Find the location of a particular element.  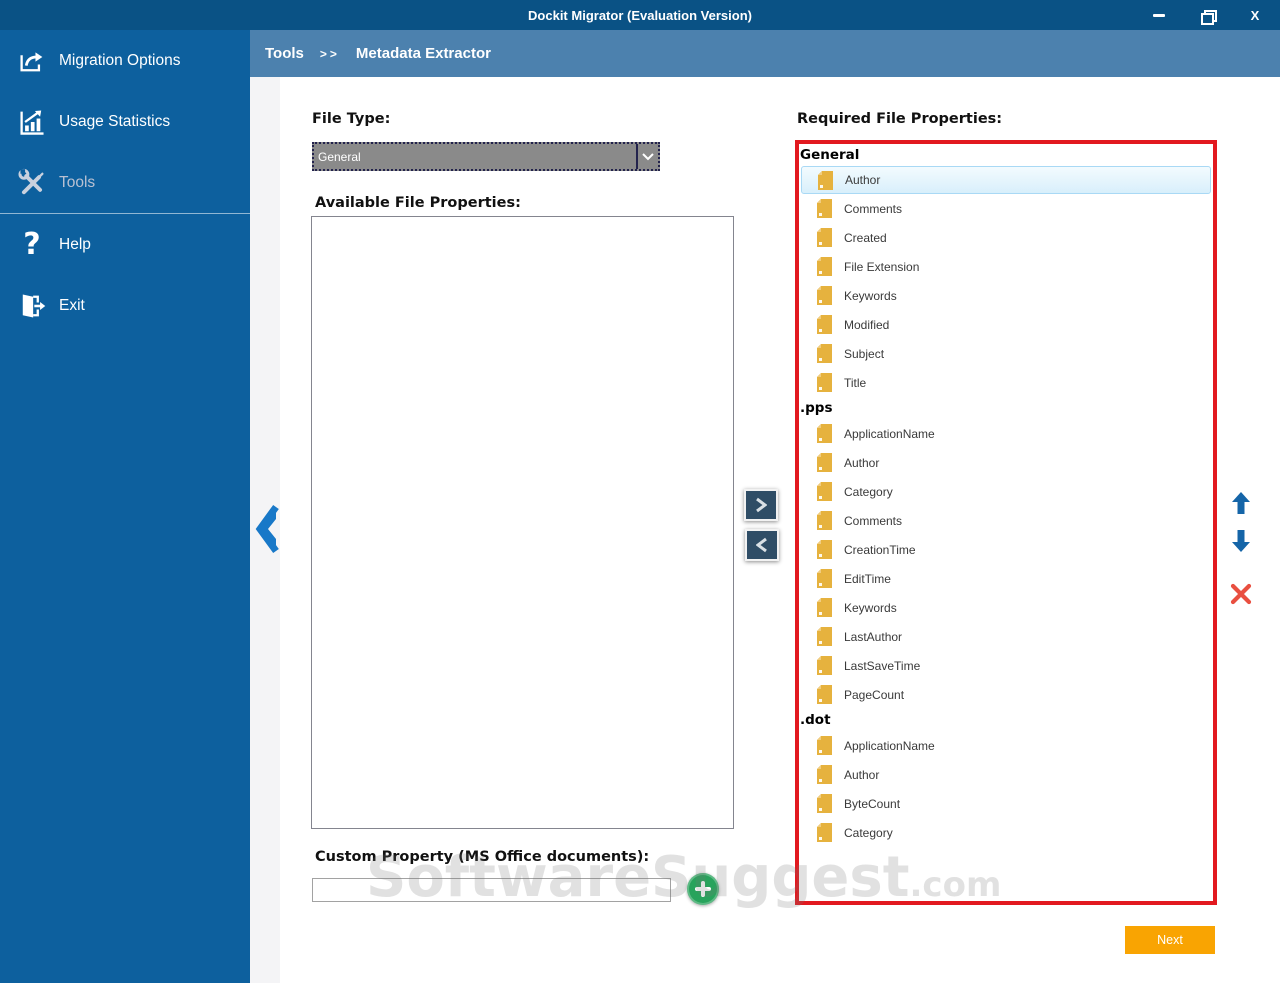

move-left-button is located at coordinates (762, 545).